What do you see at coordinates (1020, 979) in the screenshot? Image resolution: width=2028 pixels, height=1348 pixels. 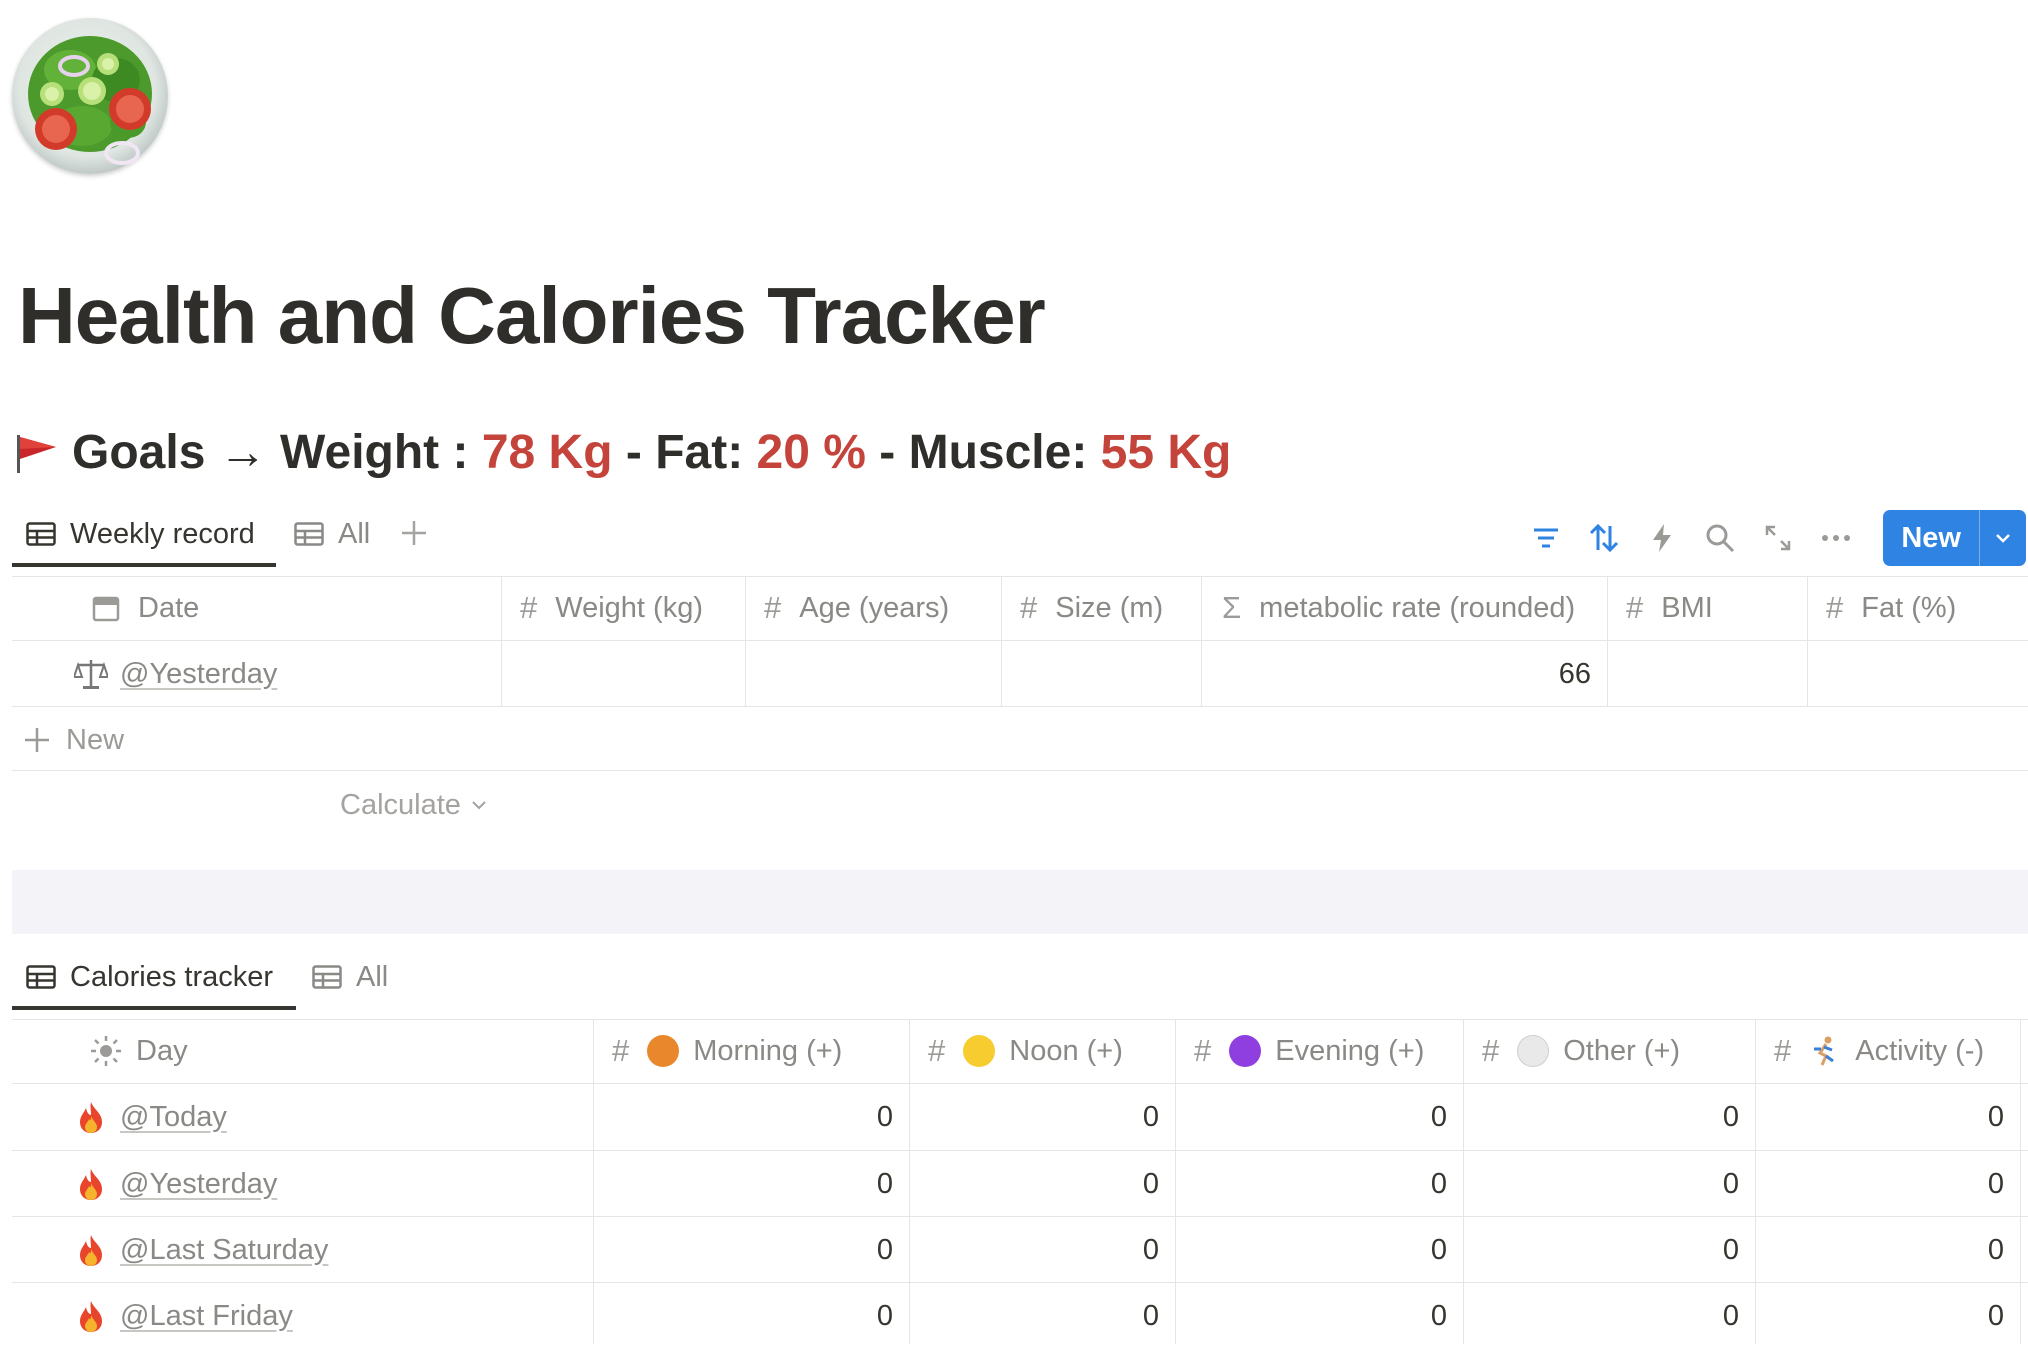 I see `calories-view-tabs: Calories tracker All` at bounding box center [1020, 979].